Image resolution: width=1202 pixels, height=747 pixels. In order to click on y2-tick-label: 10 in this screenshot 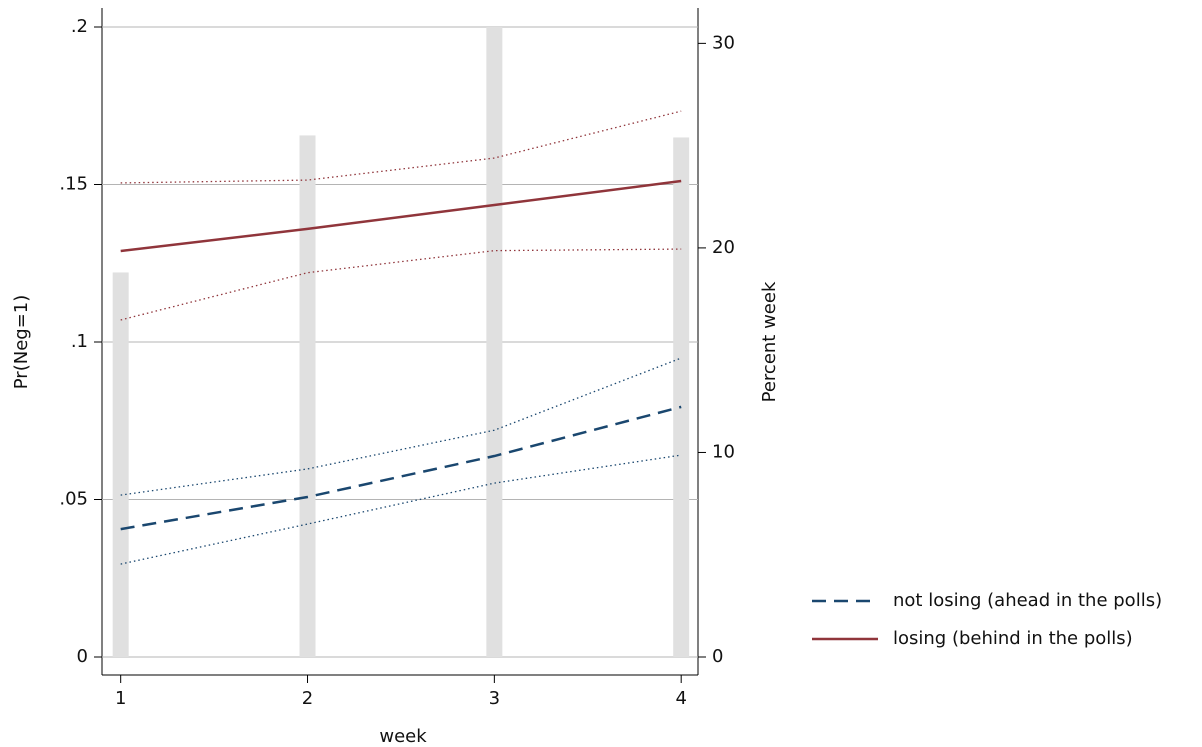, I will do `click(723, 451)`.